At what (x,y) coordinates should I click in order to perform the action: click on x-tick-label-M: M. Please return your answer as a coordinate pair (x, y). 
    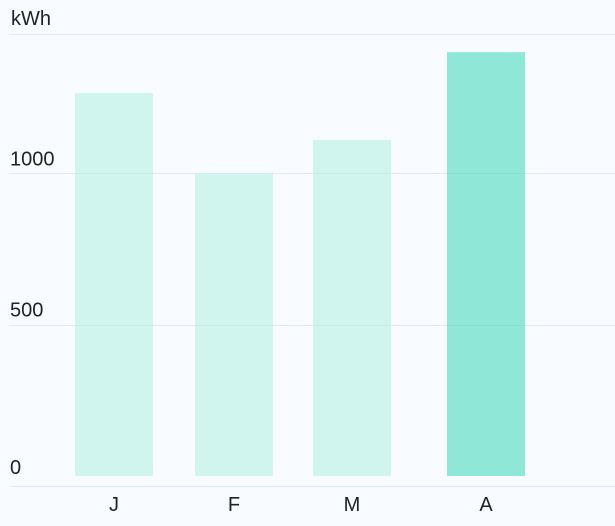
    Looking at the image, I should click on (352, 505).